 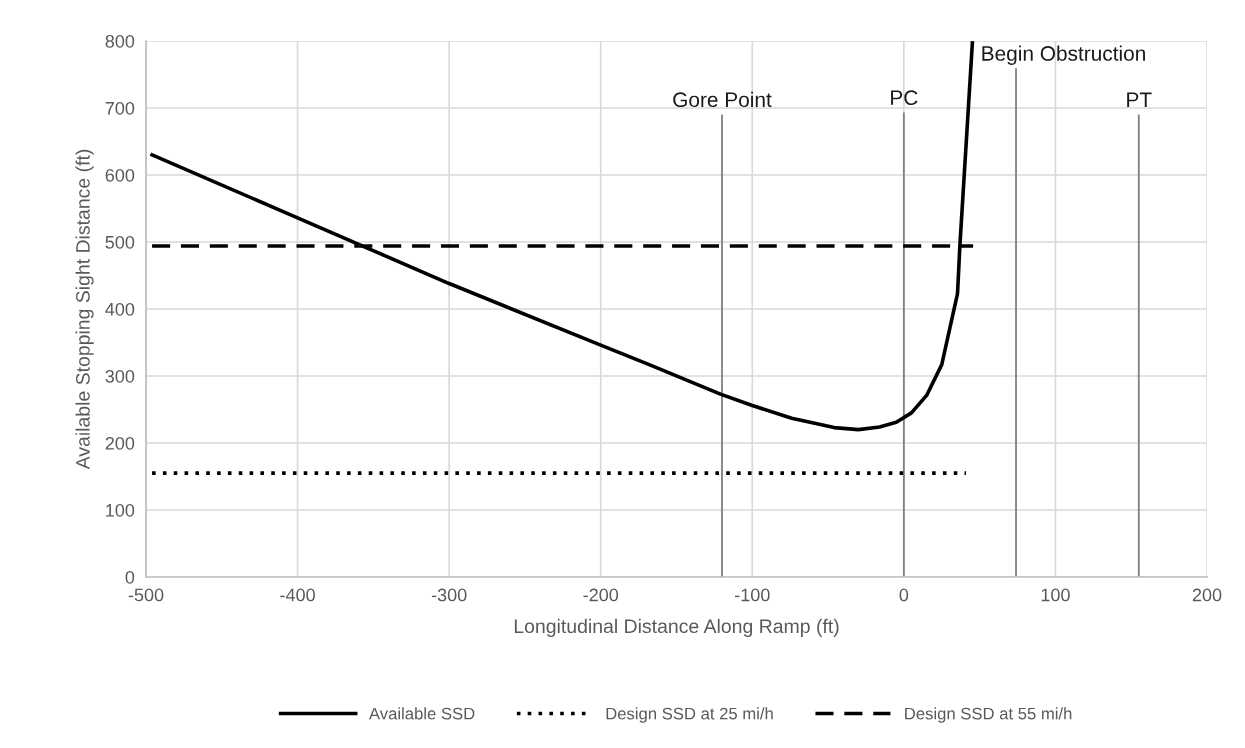 I want to click on legend-label: Available SSD, so click(x=421, y=713).